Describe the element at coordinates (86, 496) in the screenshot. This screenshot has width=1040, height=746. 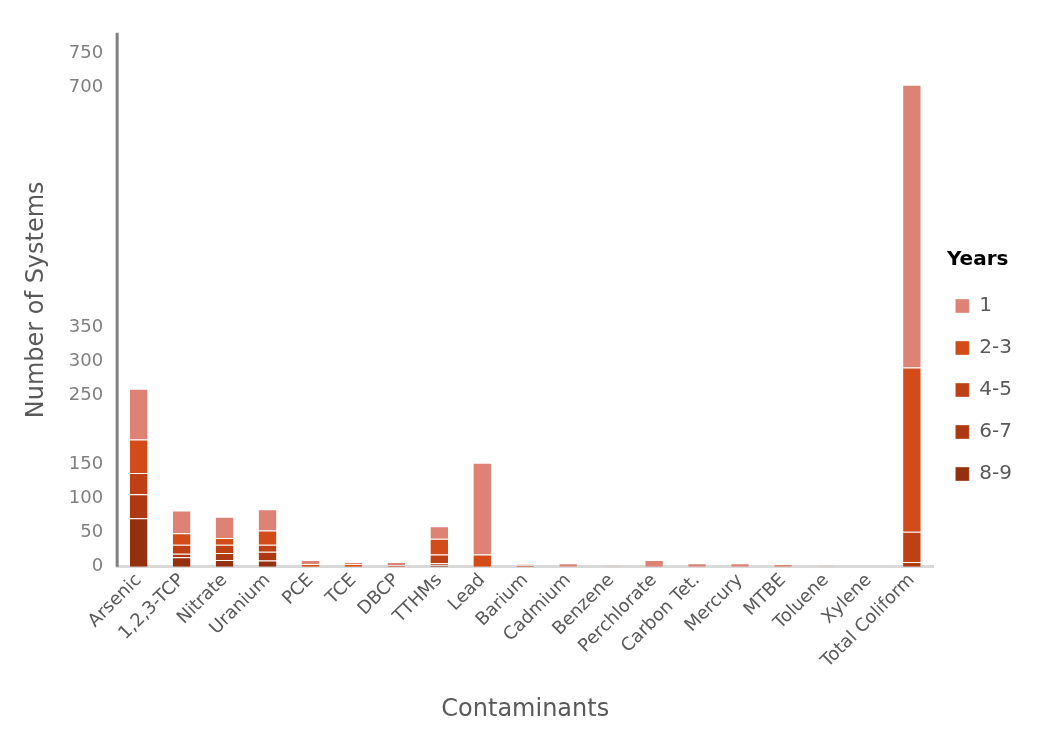
I see `y-tick-label: 100` at that location.